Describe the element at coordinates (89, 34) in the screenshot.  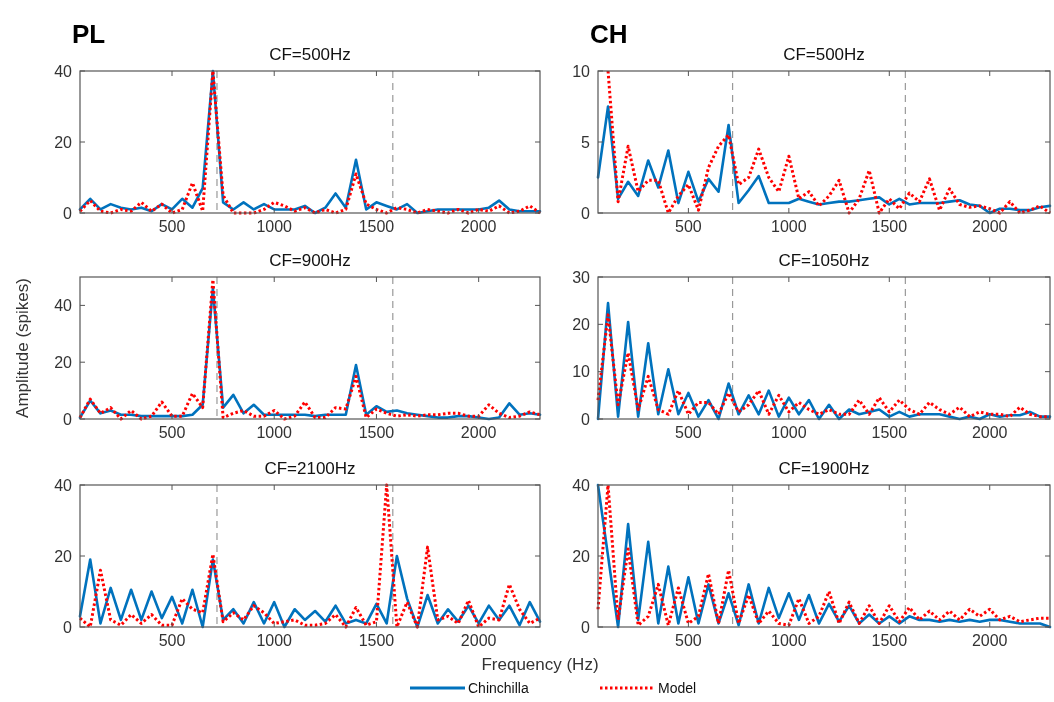
I see `text: PL` at that location.